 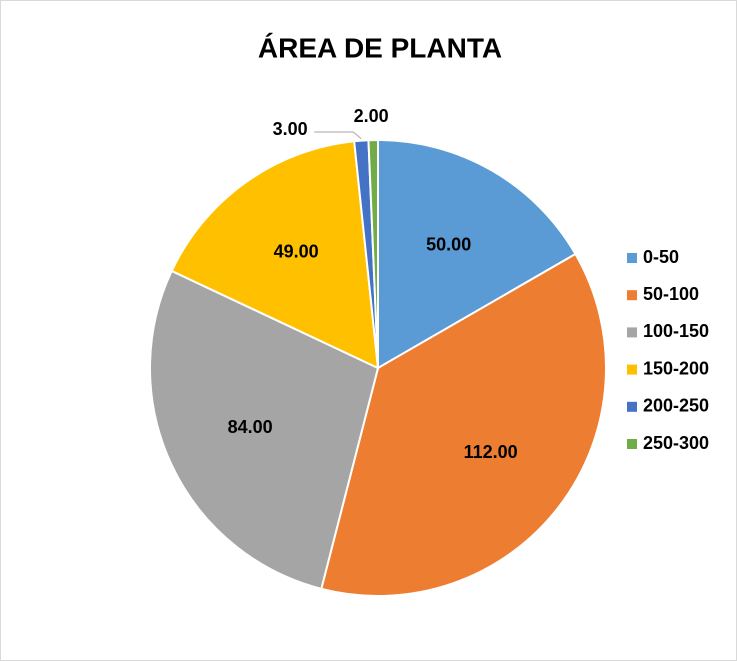 I want to click on data-label: 3.00, so click(x=290, y=129).